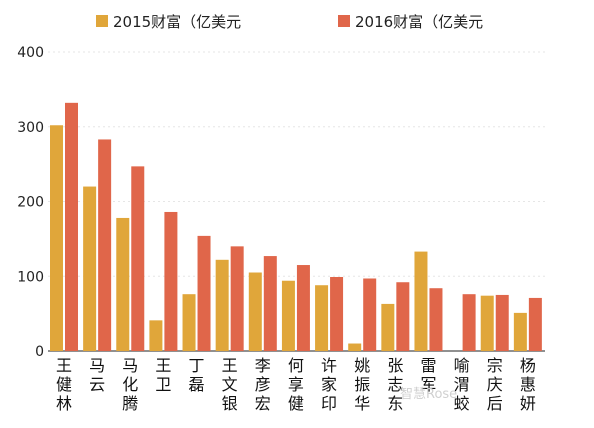 This screenshot has height=428, width=594. I want to click on y-tick-label: 400, so click(30, 53).